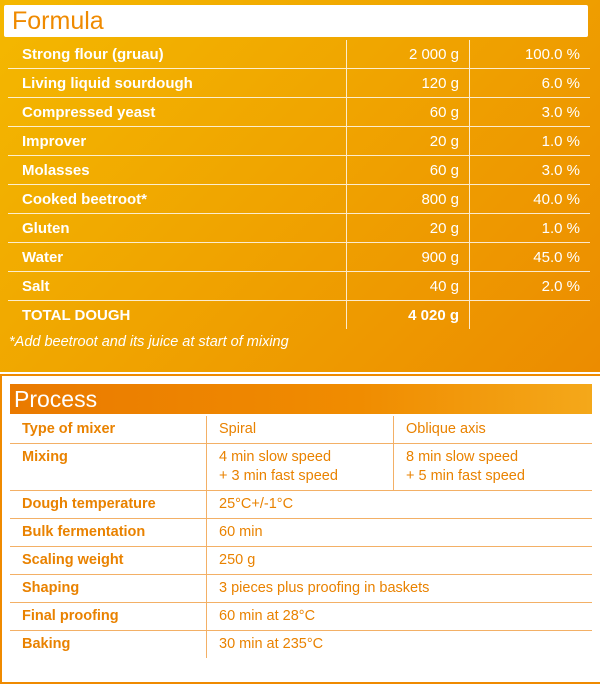 The width and height of the screenshot is (600, 684). What do you see at coordinates (278, 476) in the screenshot?
I see `mixing-spiral-line: + 3 min fast speed` at bounding box center [278, 476].